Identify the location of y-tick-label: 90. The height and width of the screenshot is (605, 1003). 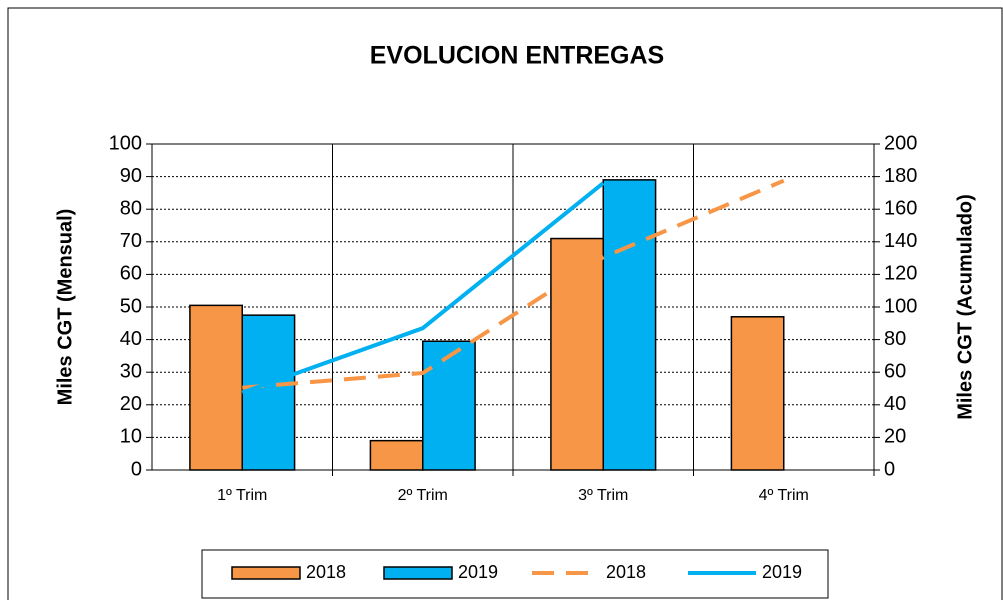
(131, 176).